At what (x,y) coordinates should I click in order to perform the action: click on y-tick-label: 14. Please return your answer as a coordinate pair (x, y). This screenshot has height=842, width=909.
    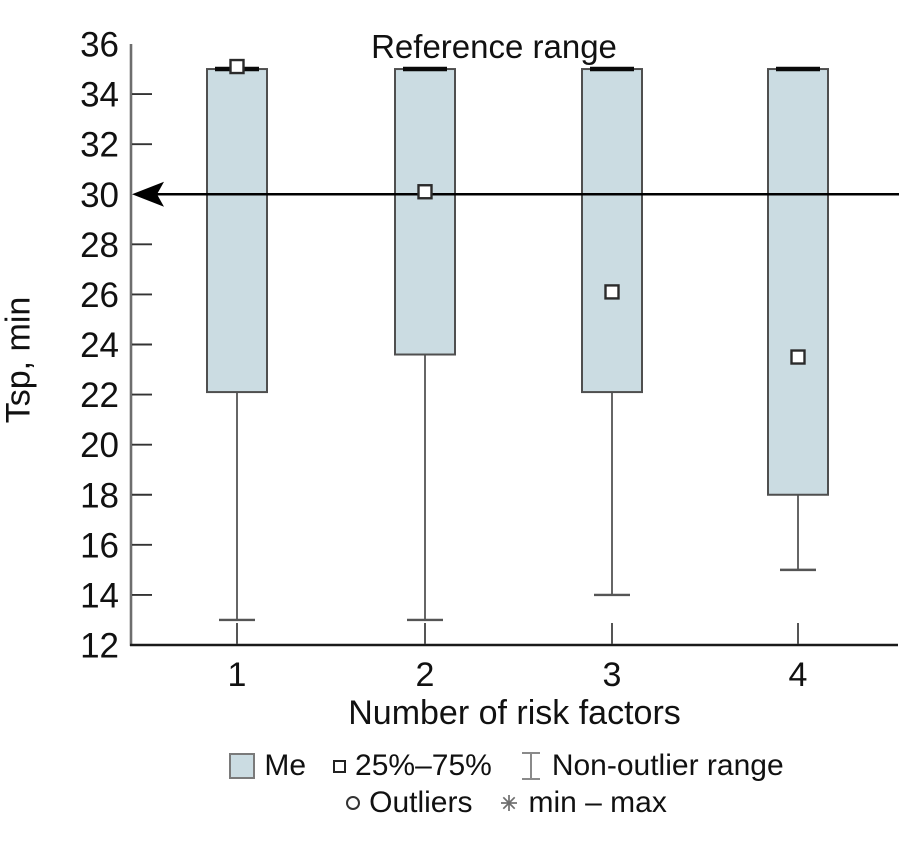
    Looking at the image, I should click on (99, 595).